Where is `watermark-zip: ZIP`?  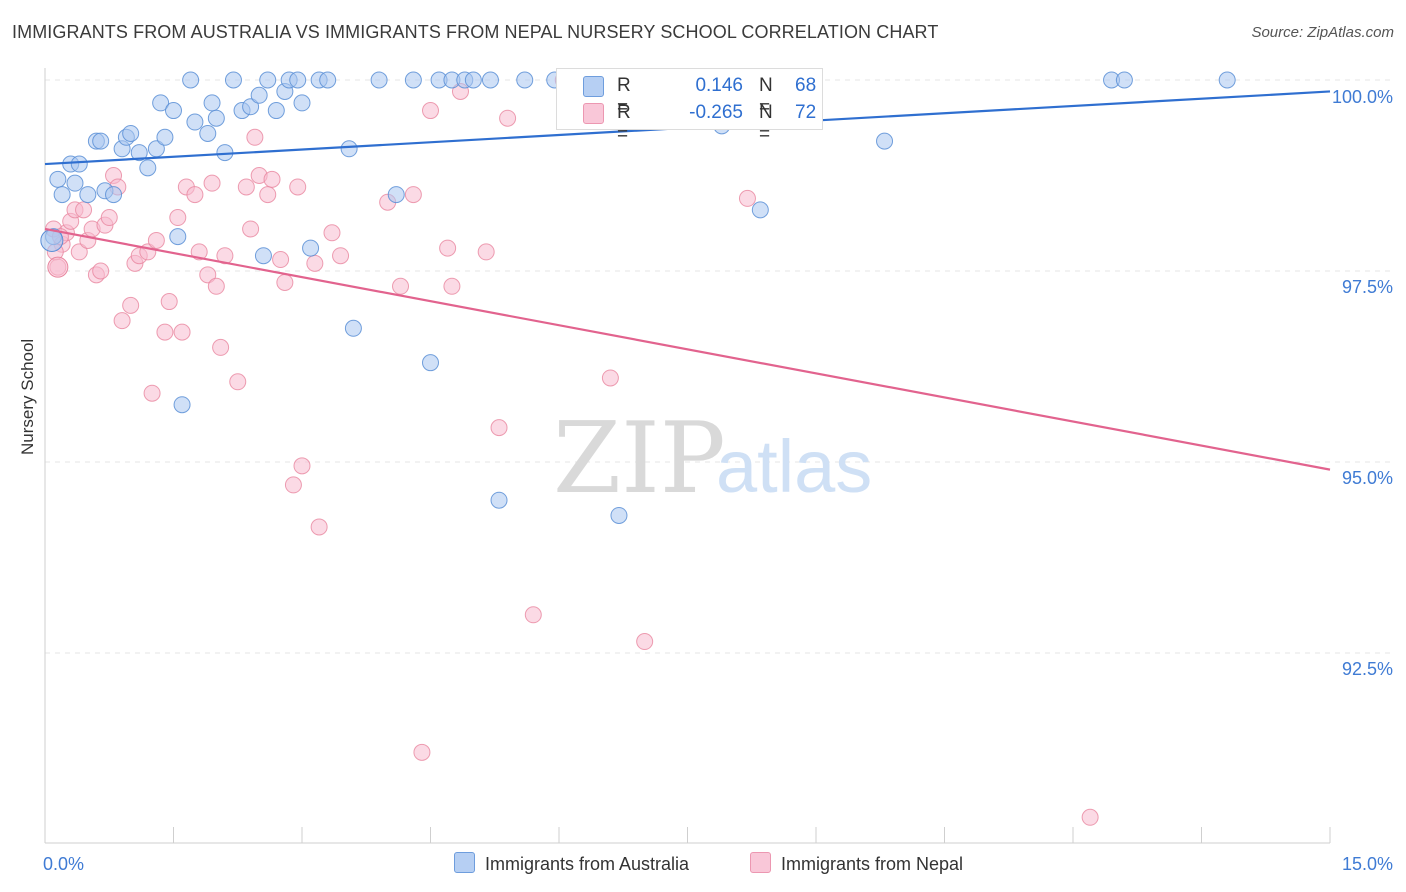
watermark-zip: ZIP is located at coordinates (639, 459).